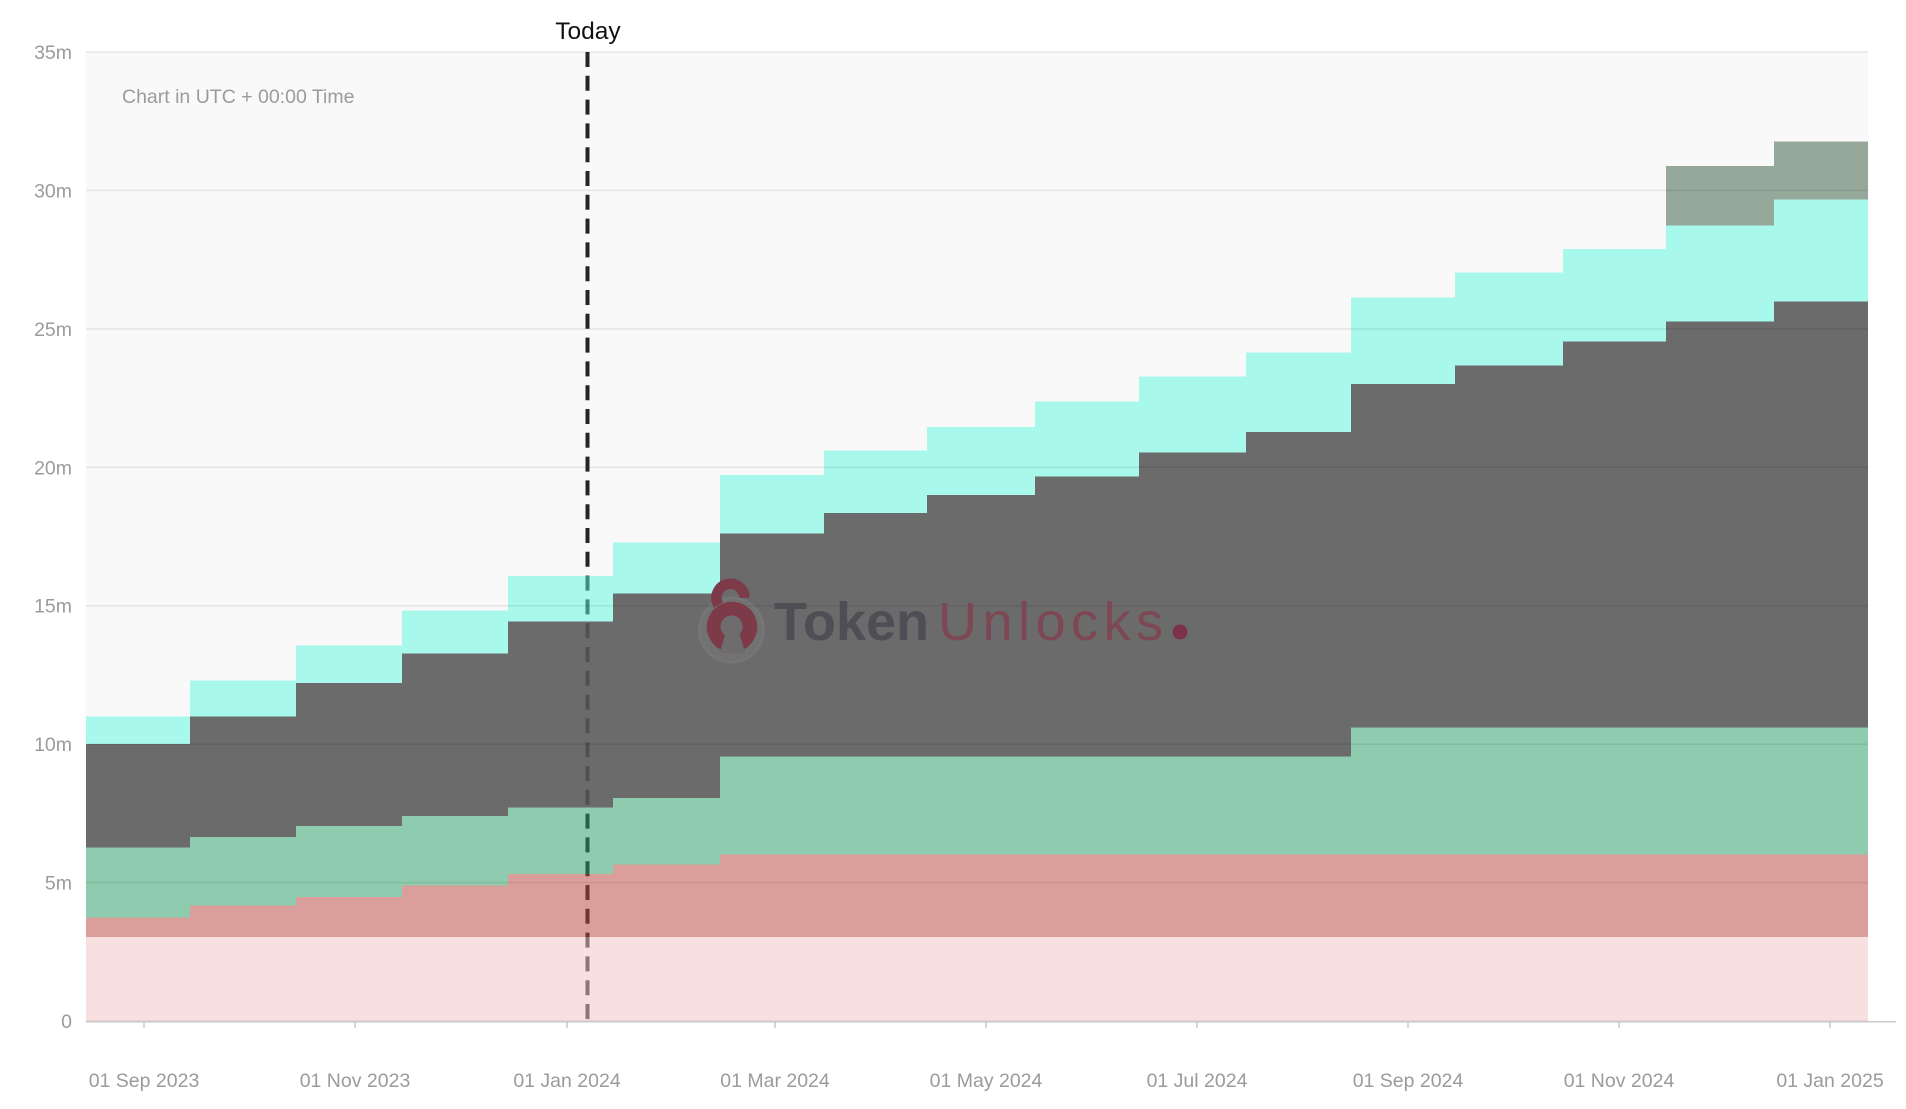  I want to click on svg-text: 01 May 2024, so click(986, 1081).